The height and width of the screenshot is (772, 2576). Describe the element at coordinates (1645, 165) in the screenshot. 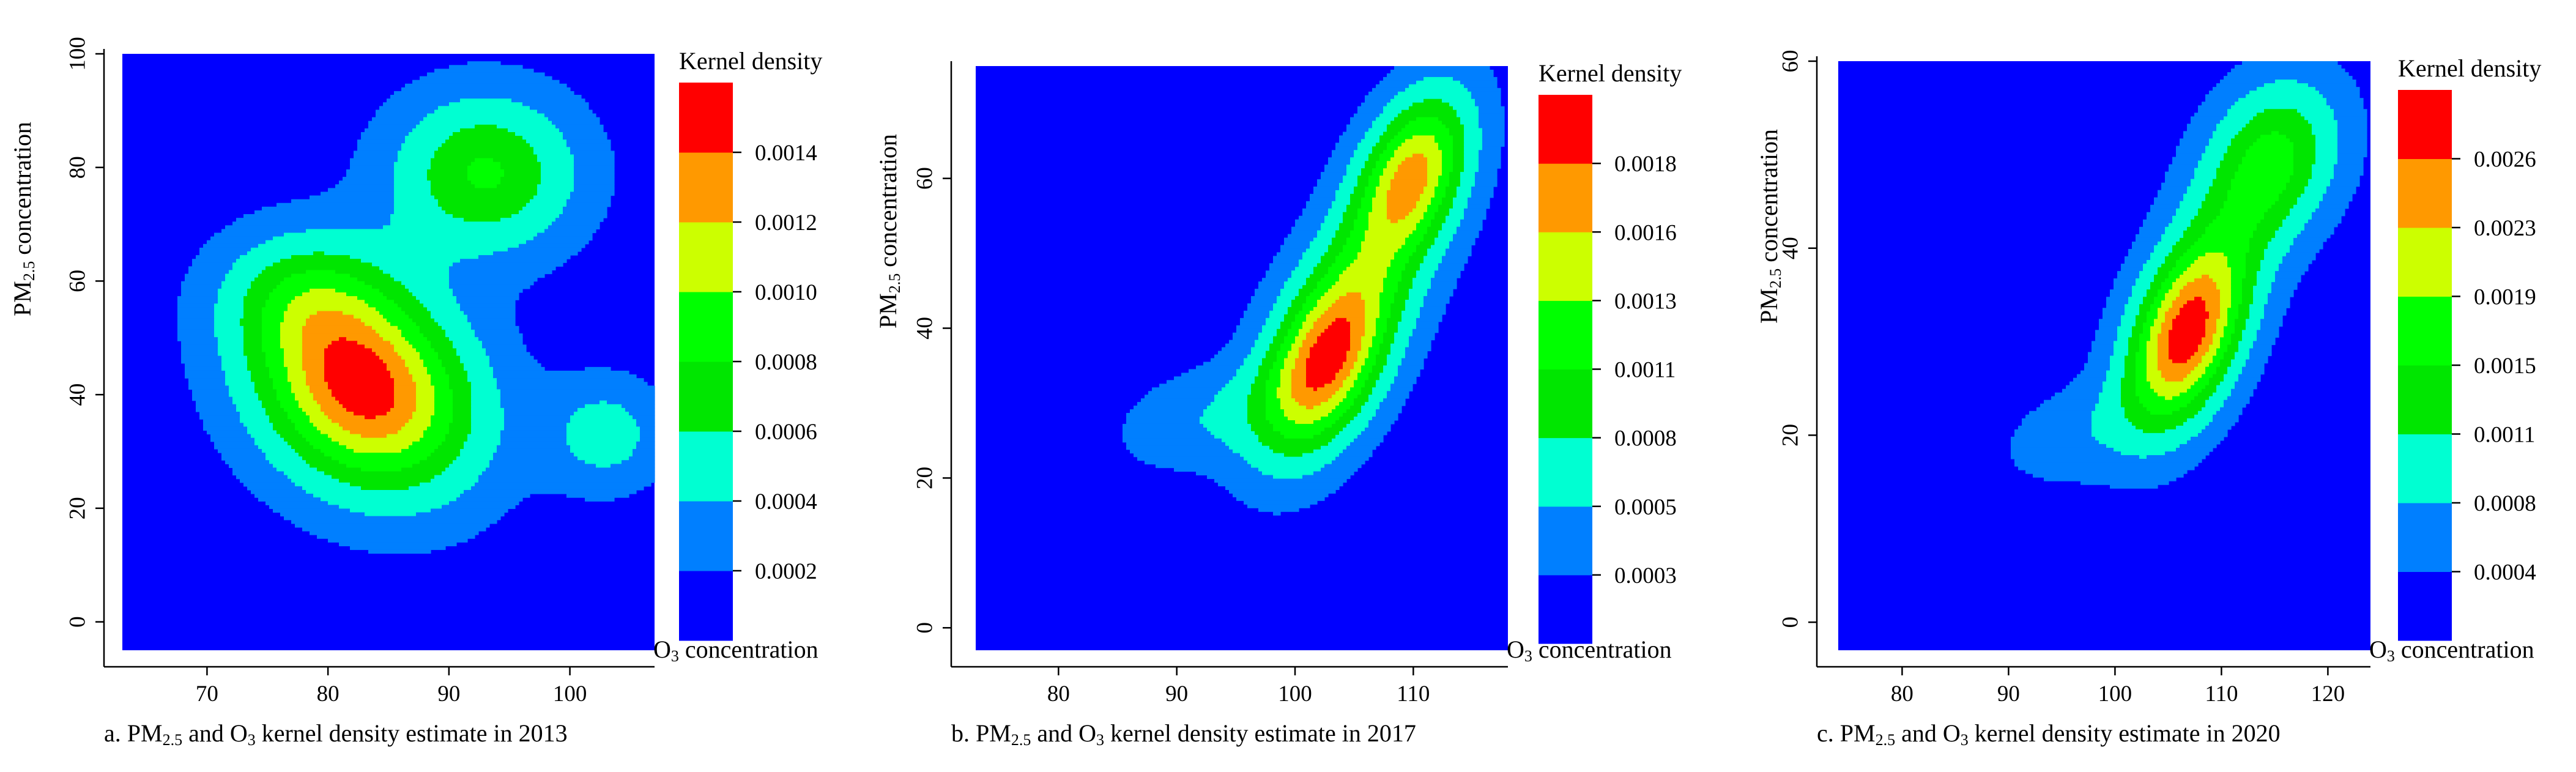

I see `legend-label: 0.0018` at that location.